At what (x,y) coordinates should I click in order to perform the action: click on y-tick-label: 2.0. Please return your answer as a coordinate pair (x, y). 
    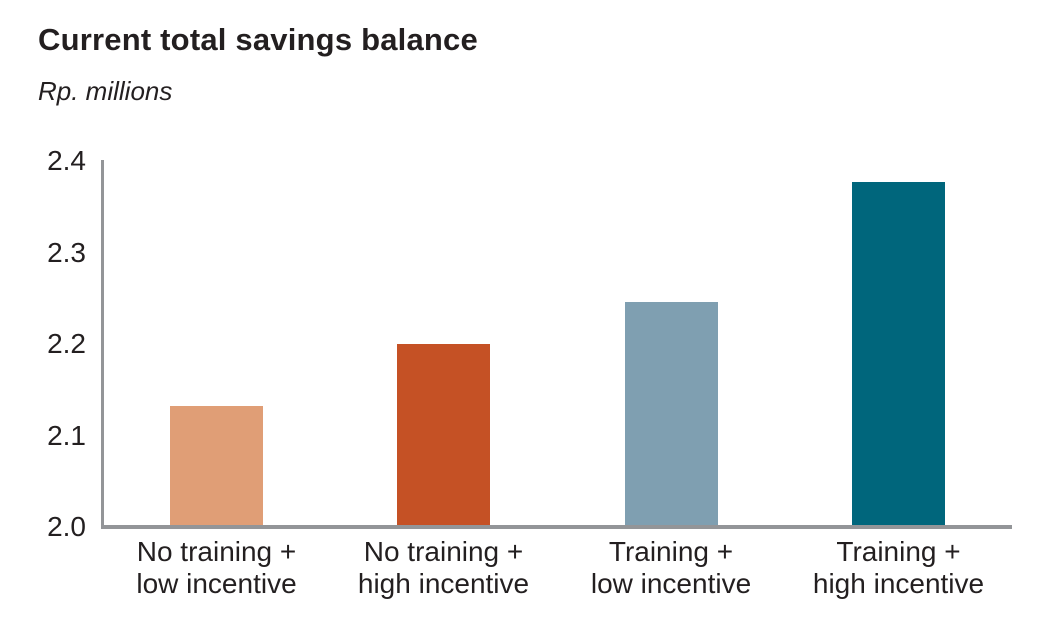
    Looking at the image, I should click on (66, 526).